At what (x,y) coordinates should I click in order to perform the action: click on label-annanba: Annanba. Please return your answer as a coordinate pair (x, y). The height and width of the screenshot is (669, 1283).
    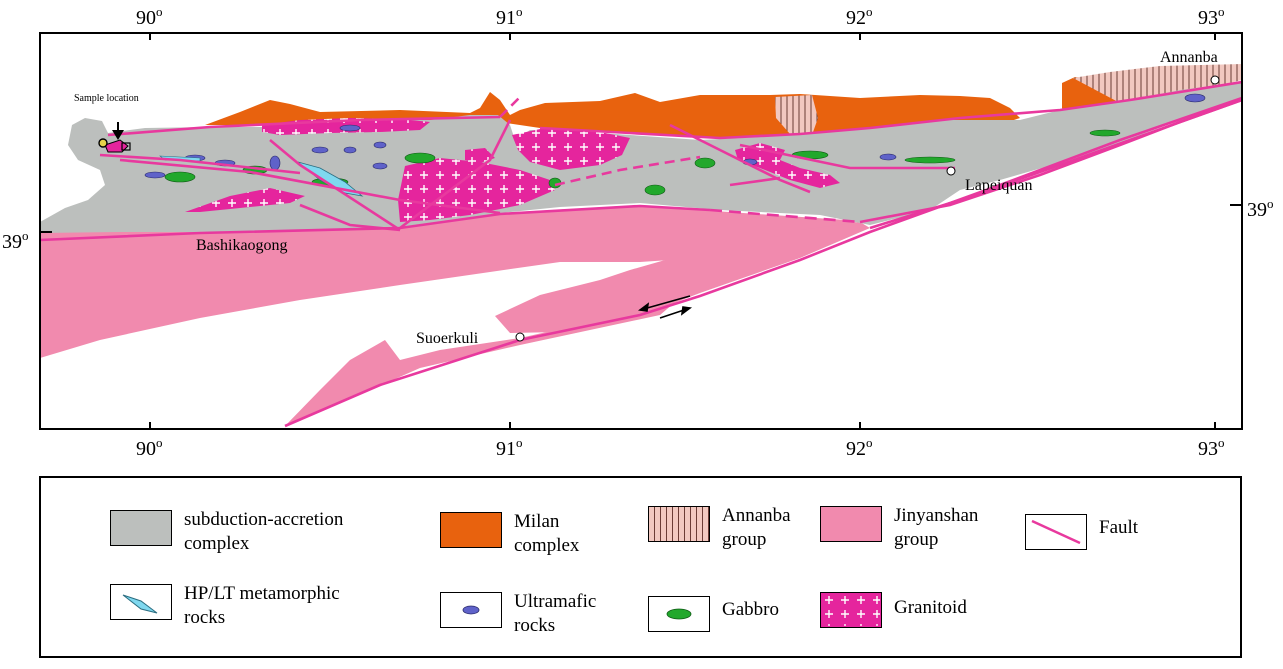
    Looking at the image, I should click on (1189, 57).